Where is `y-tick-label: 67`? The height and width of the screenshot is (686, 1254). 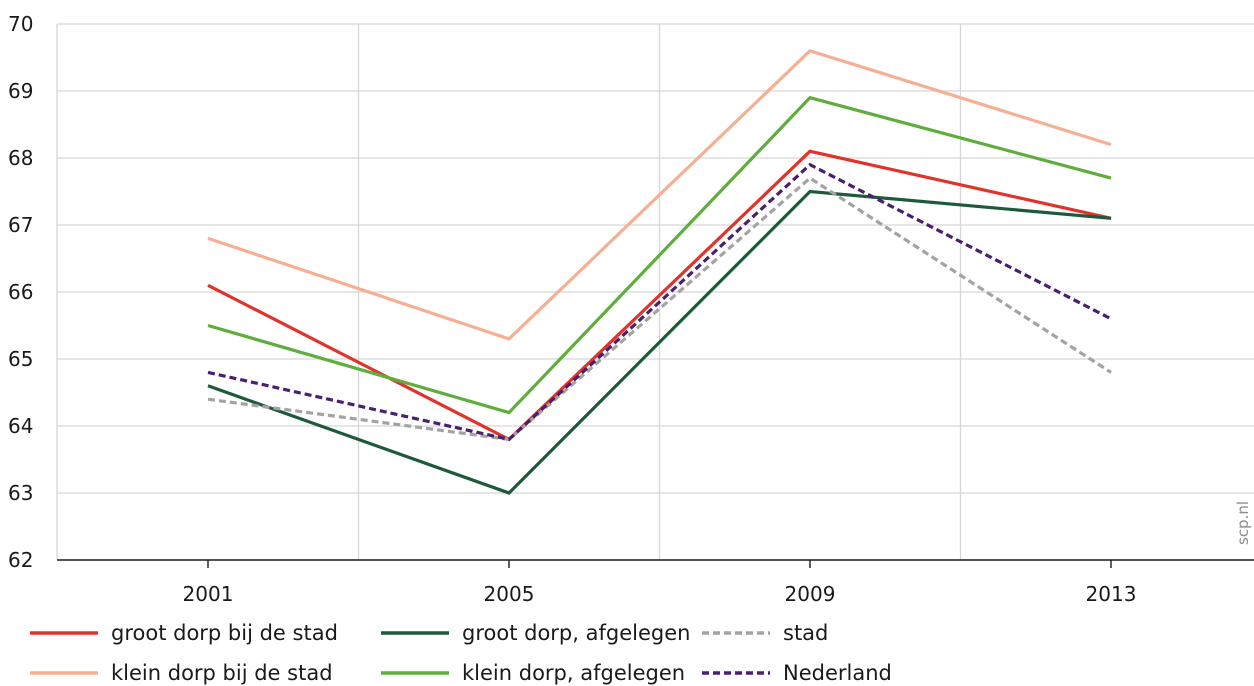 y-tick-label: 67 is located at coordinates (20, 225).